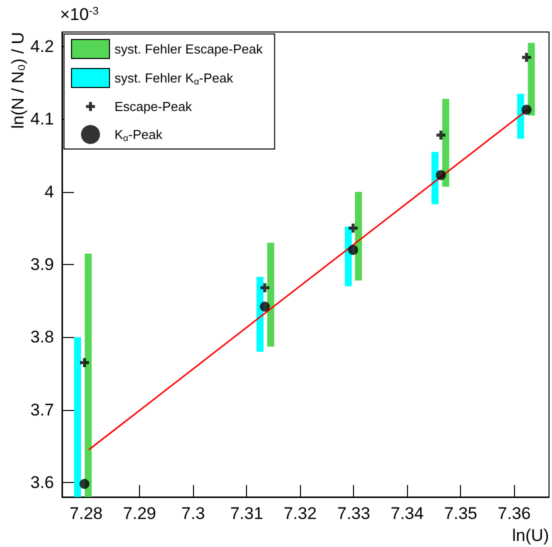 This screenshot has width=552, height=547. I want to click on y-tick-label: 3.7, so click(42, 410).